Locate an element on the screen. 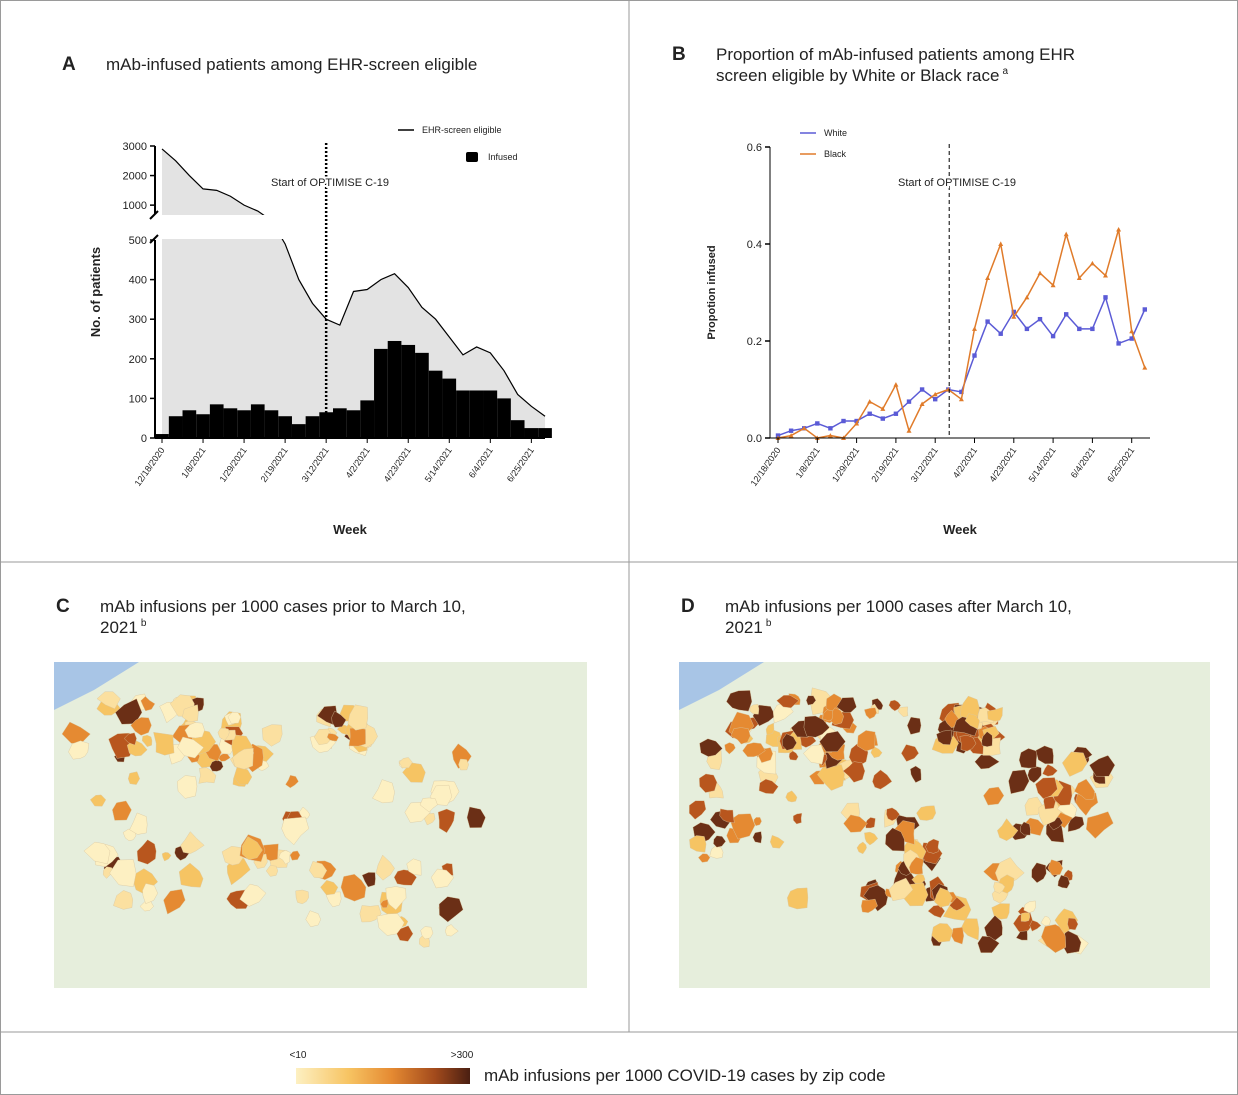 This screenshot has width=1238, height=1095. panel-title: 2021 is located at coordinates (744, 627).